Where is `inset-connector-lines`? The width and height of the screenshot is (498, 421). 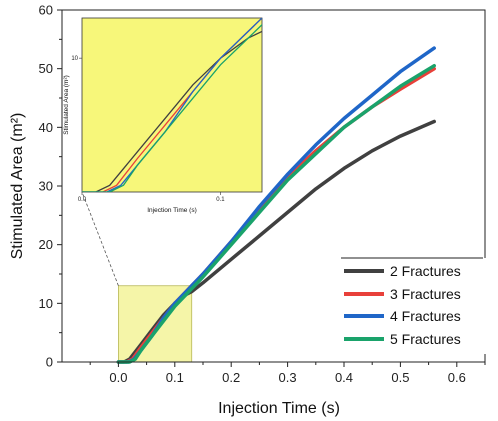
inset-connector-lines is located at coordinates (100, 238).